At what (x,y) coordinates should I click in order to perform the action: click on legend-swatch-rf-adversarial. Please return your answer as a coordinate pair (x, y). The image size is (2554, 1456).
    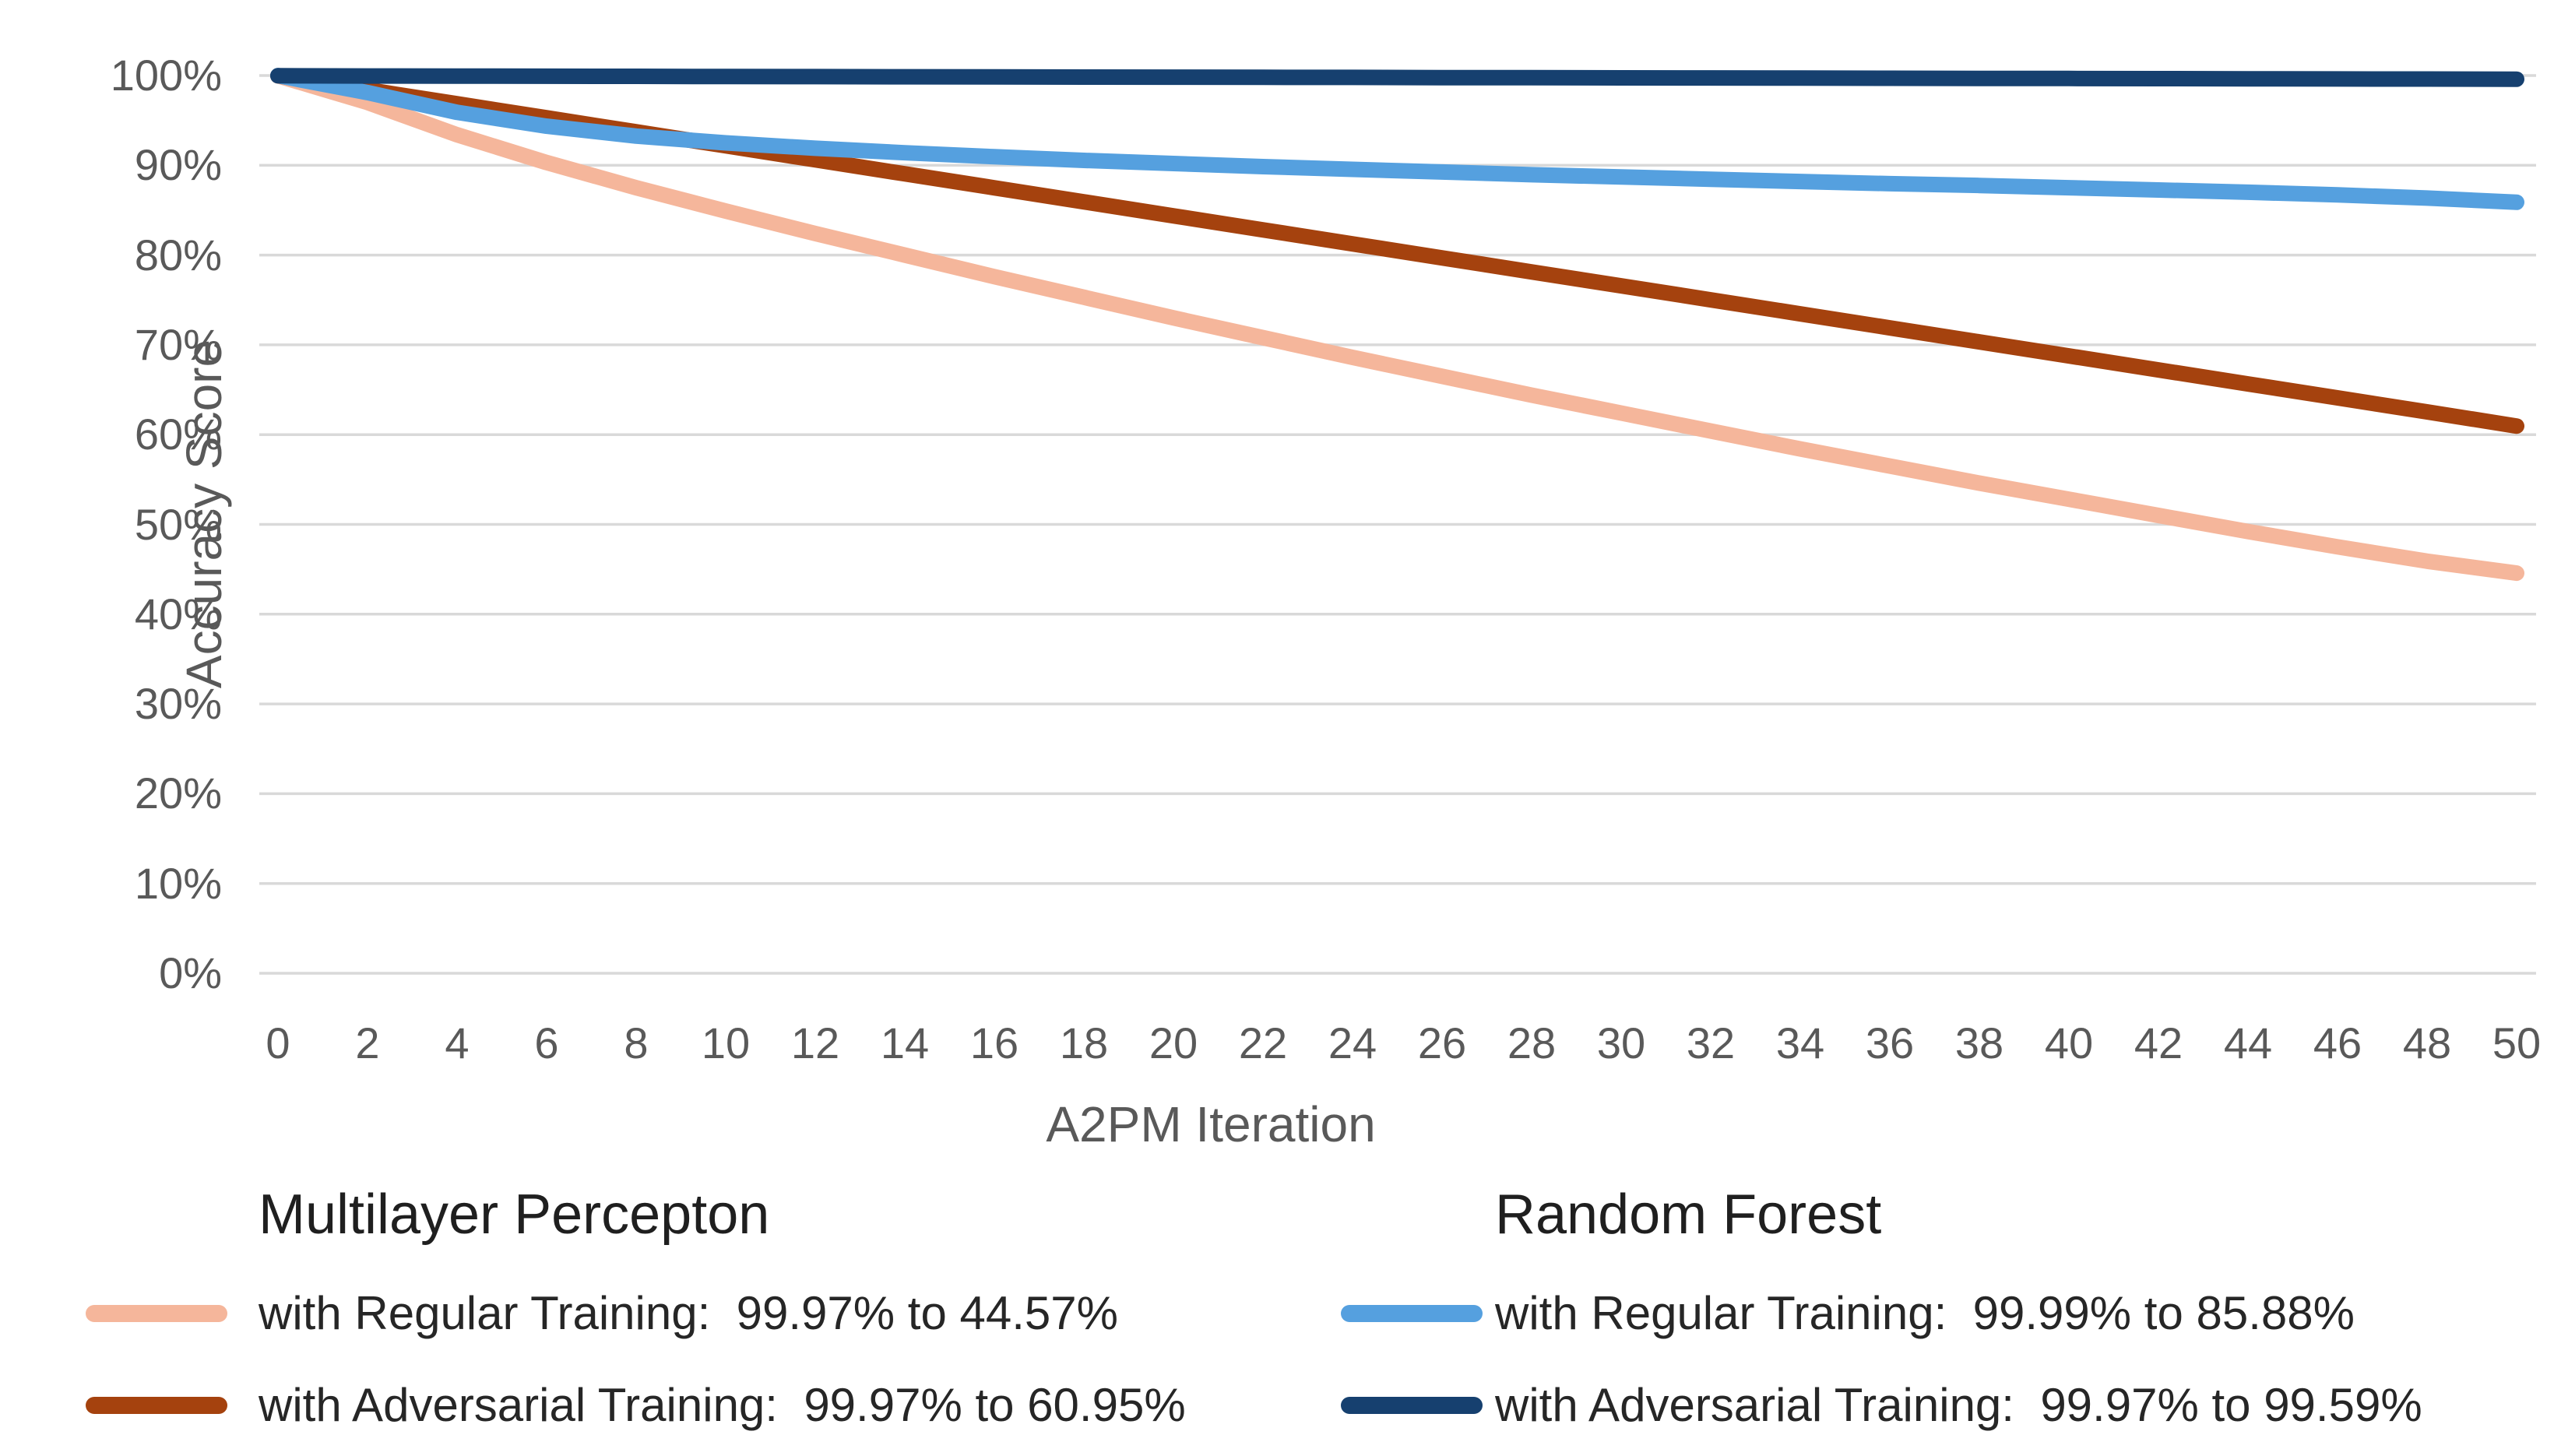
    Looking at the image, I should click on (1412, 1405).